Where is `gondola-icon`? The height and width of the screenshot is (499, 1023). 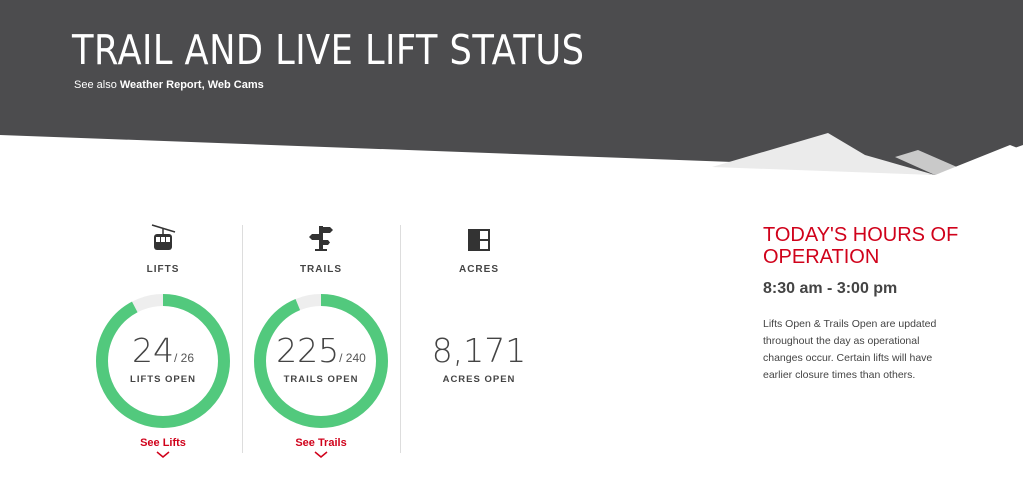 gondola-icon is located at coordinates (163, 237).